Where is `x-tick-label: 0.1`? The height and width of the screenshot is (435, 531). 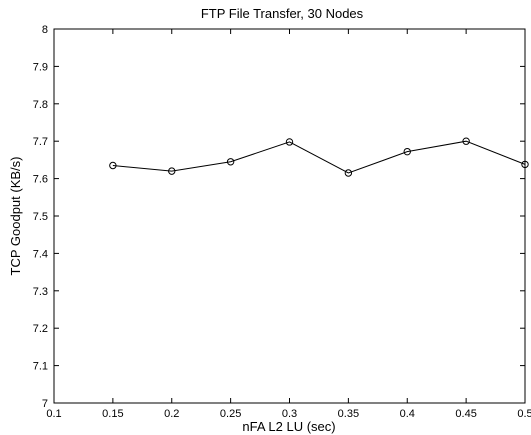
x-tick-label: 0.1 is located at coordinates (53, 414).